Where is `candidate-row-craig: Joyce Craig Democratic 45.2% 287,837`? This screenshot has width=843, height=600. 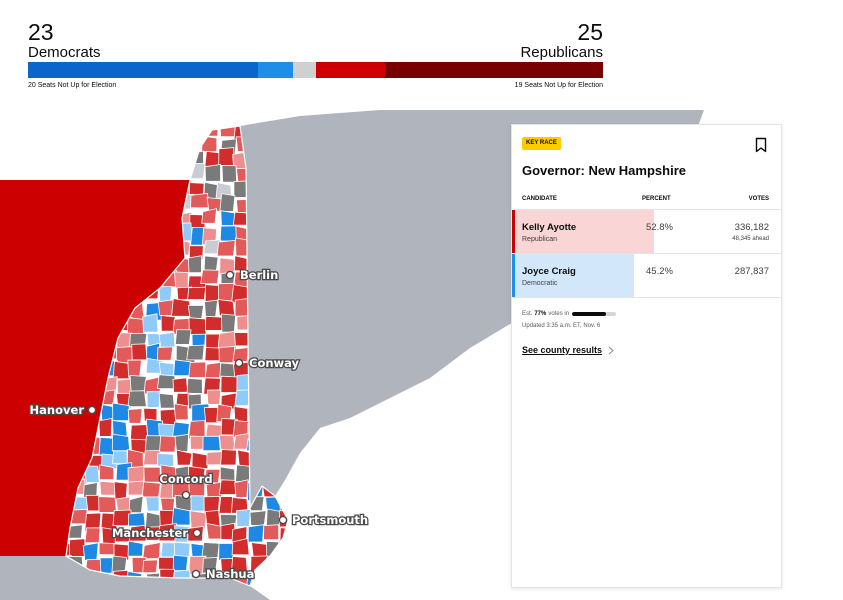
candidate-row-craig: Joyce Craig Democratic 45.2% 287,837 is located at coordinates (646, 276).